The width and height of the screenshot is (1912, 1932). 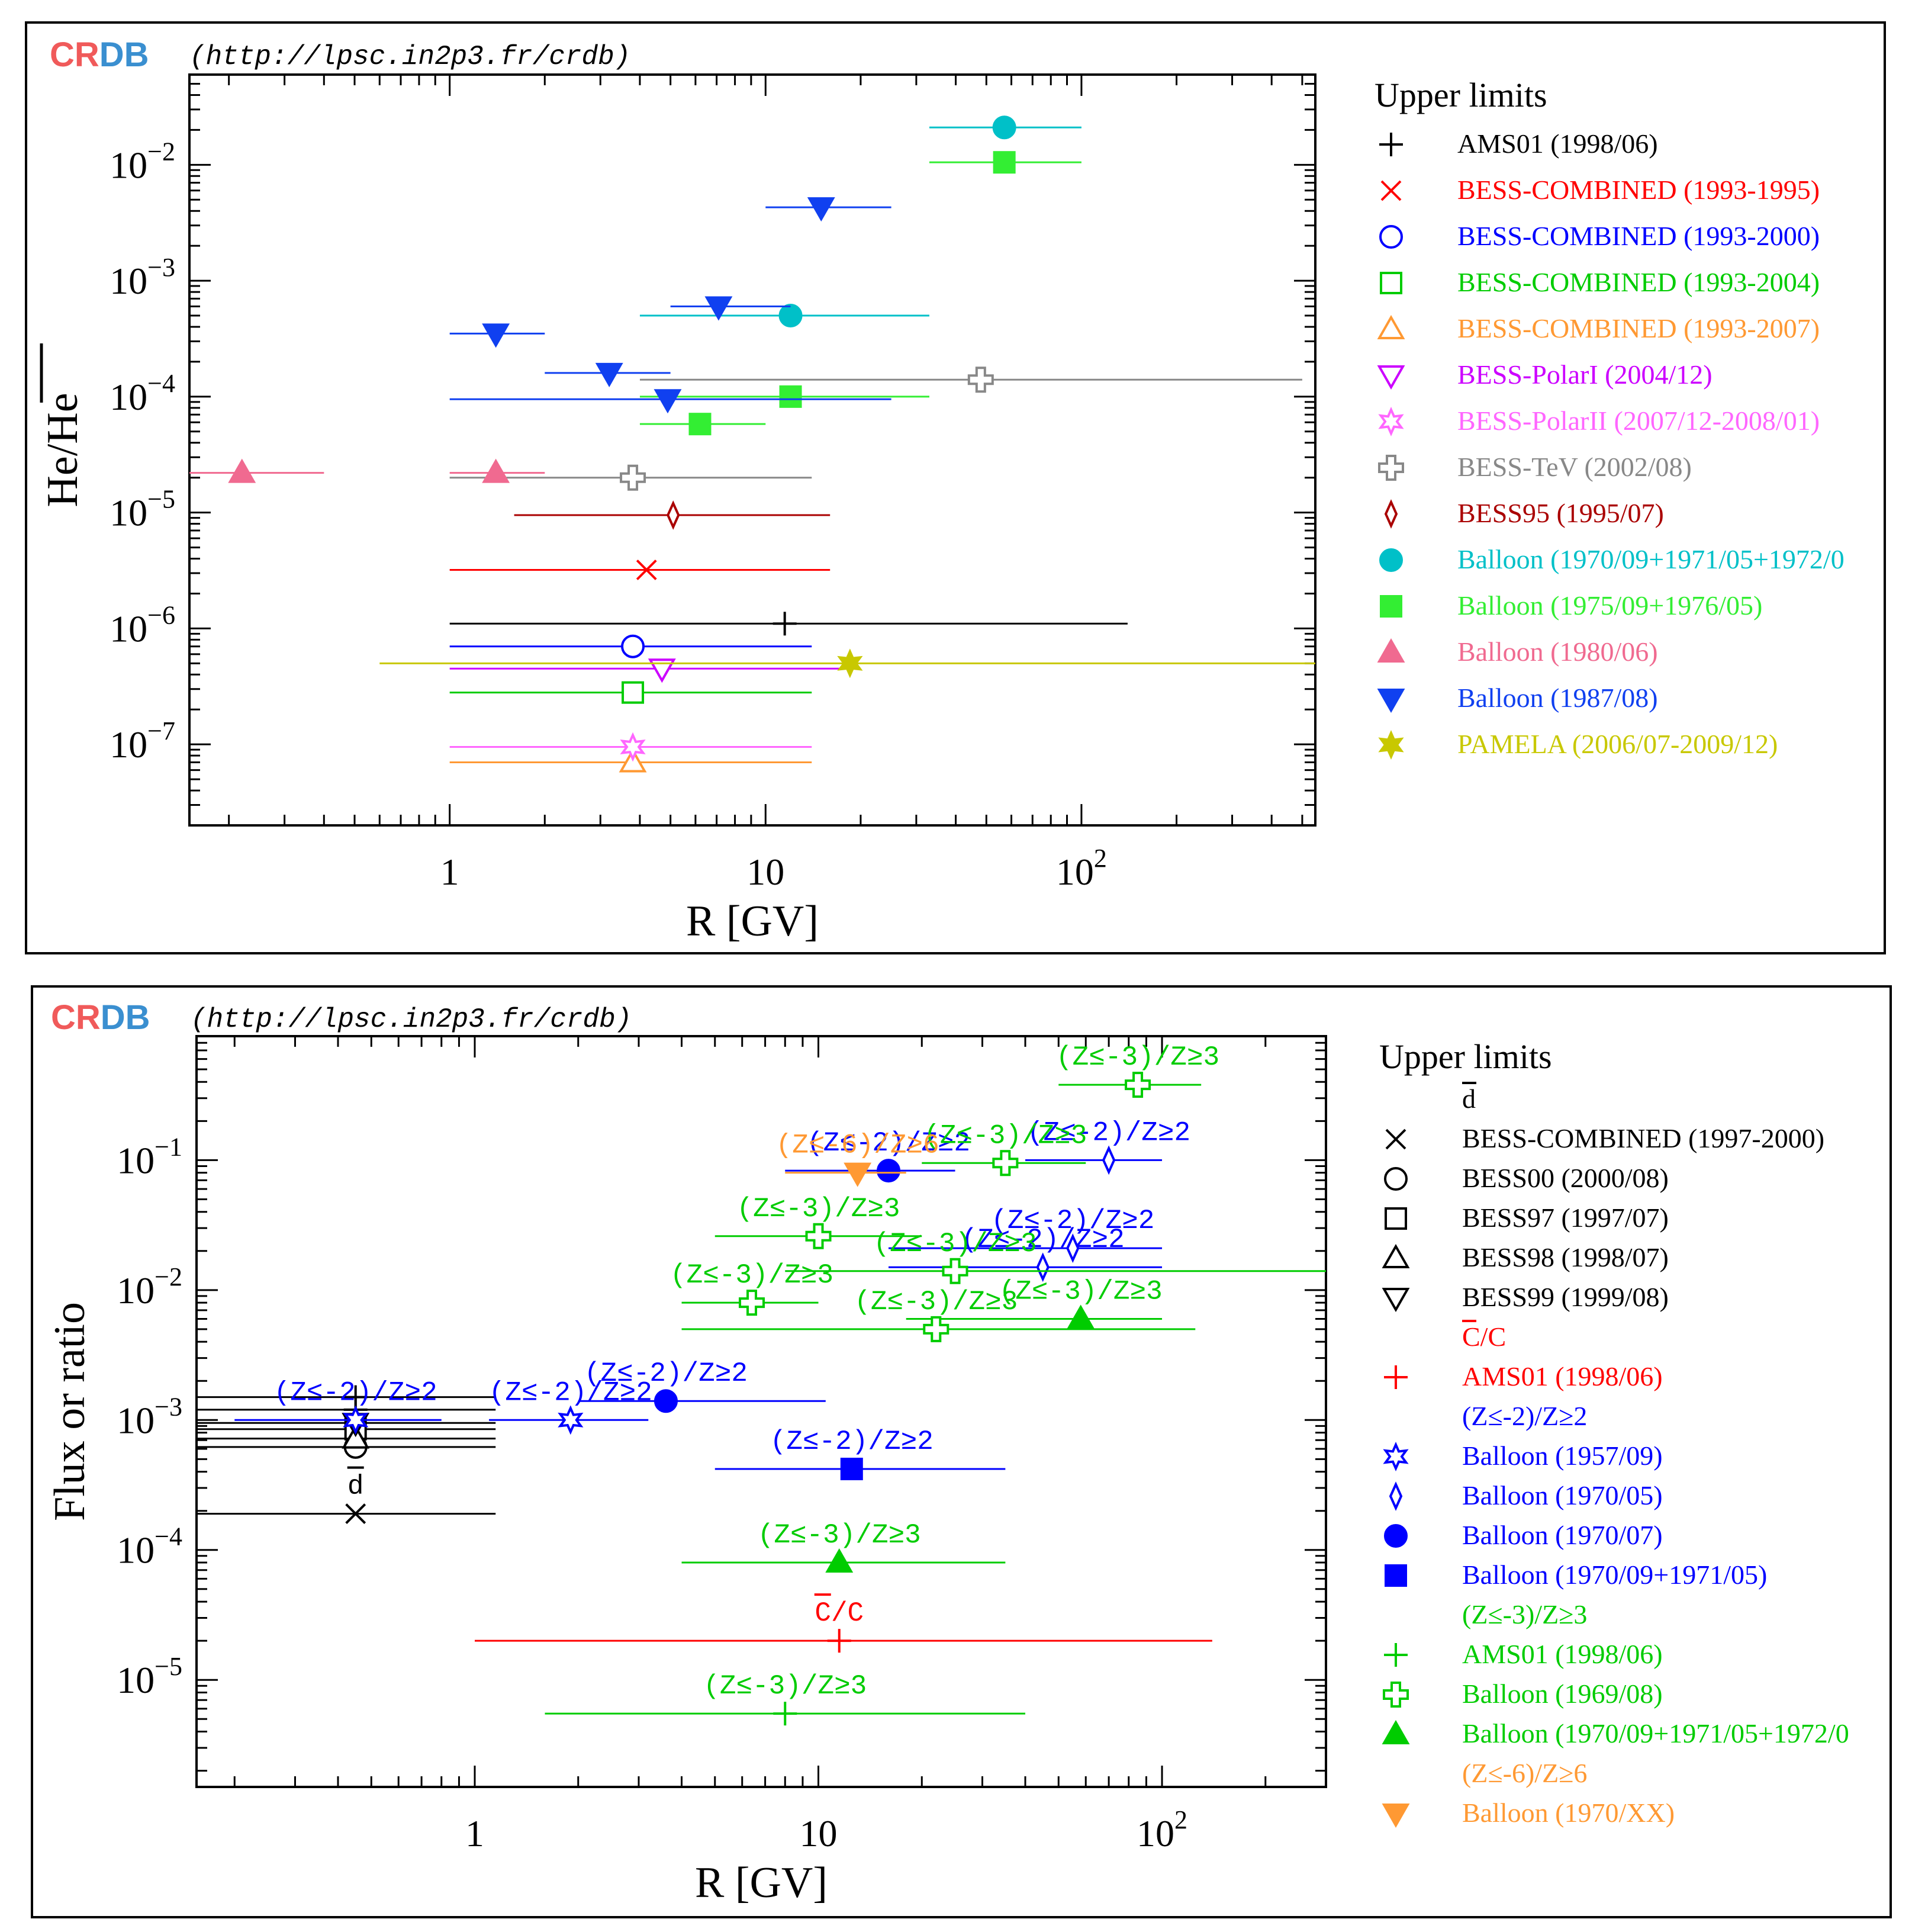 I want to click on legend-label-6: C/C, so click(x=1484, y=1337).